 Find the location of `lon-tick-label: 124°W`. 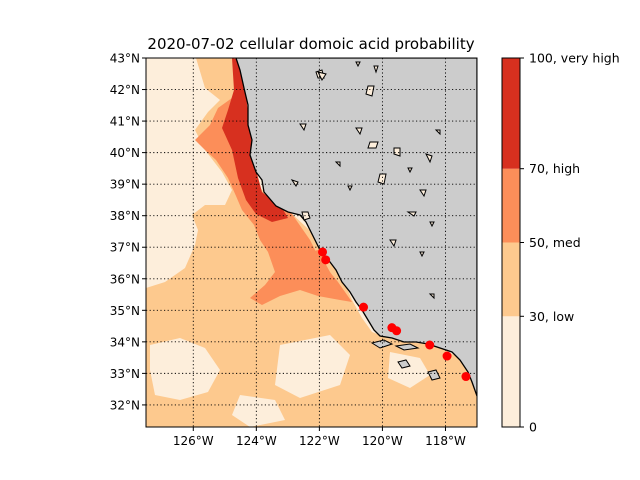

lon-tick-label: 124°W is located at coordinates (256, 441).